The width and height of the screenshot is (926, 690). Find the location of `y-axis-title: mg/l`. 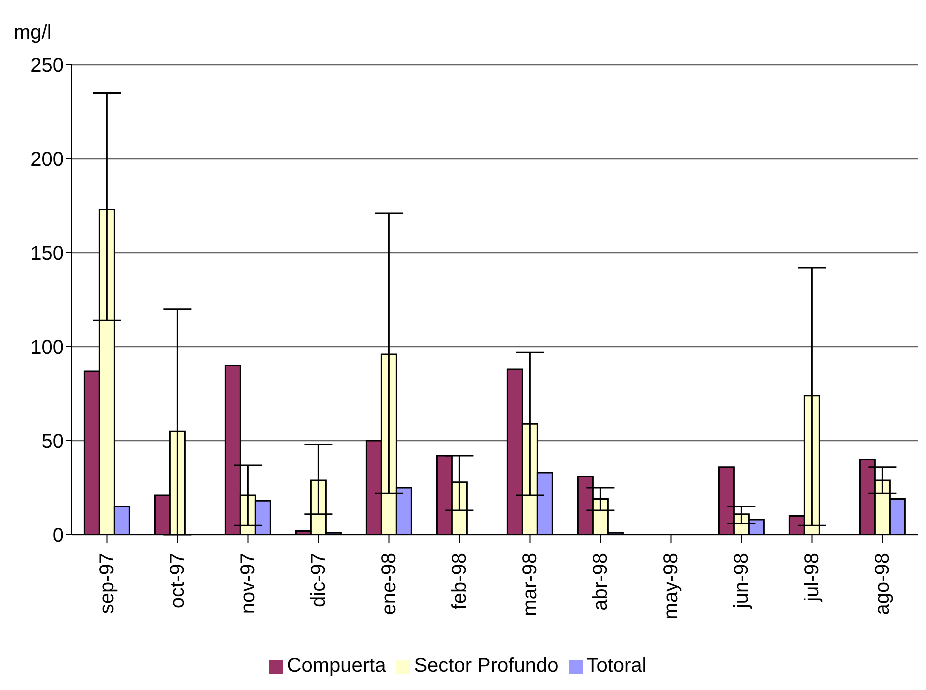

y-axis-title: mg/l is located at coordinates (33, 33).